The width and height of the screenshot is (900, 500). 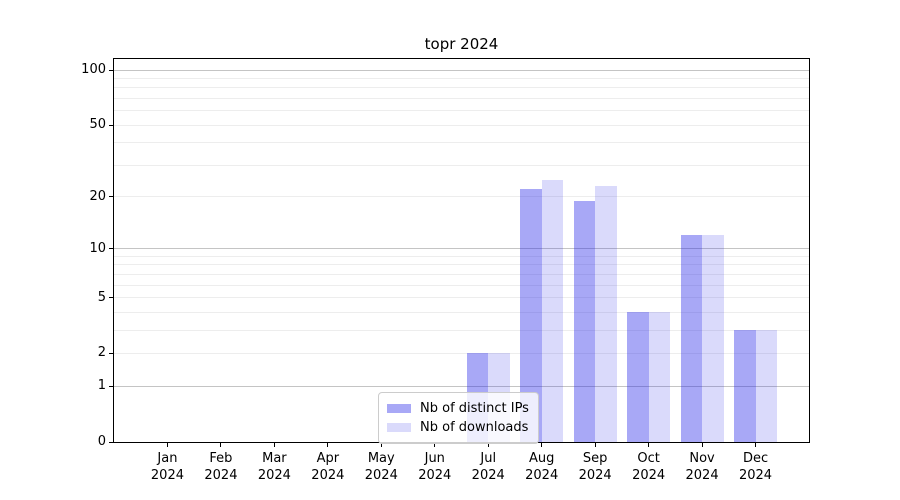 What do you see at coordinates (584, 321) in the screenshot?
I see `bar-ips-sep` at bounding box center [584, 321].